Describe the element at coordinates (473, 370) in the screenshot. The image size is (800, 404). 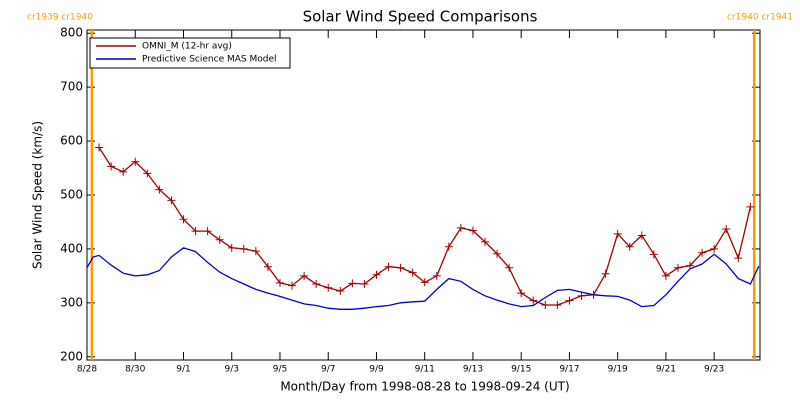
I see `x-tick-label: 9/13` at that location.